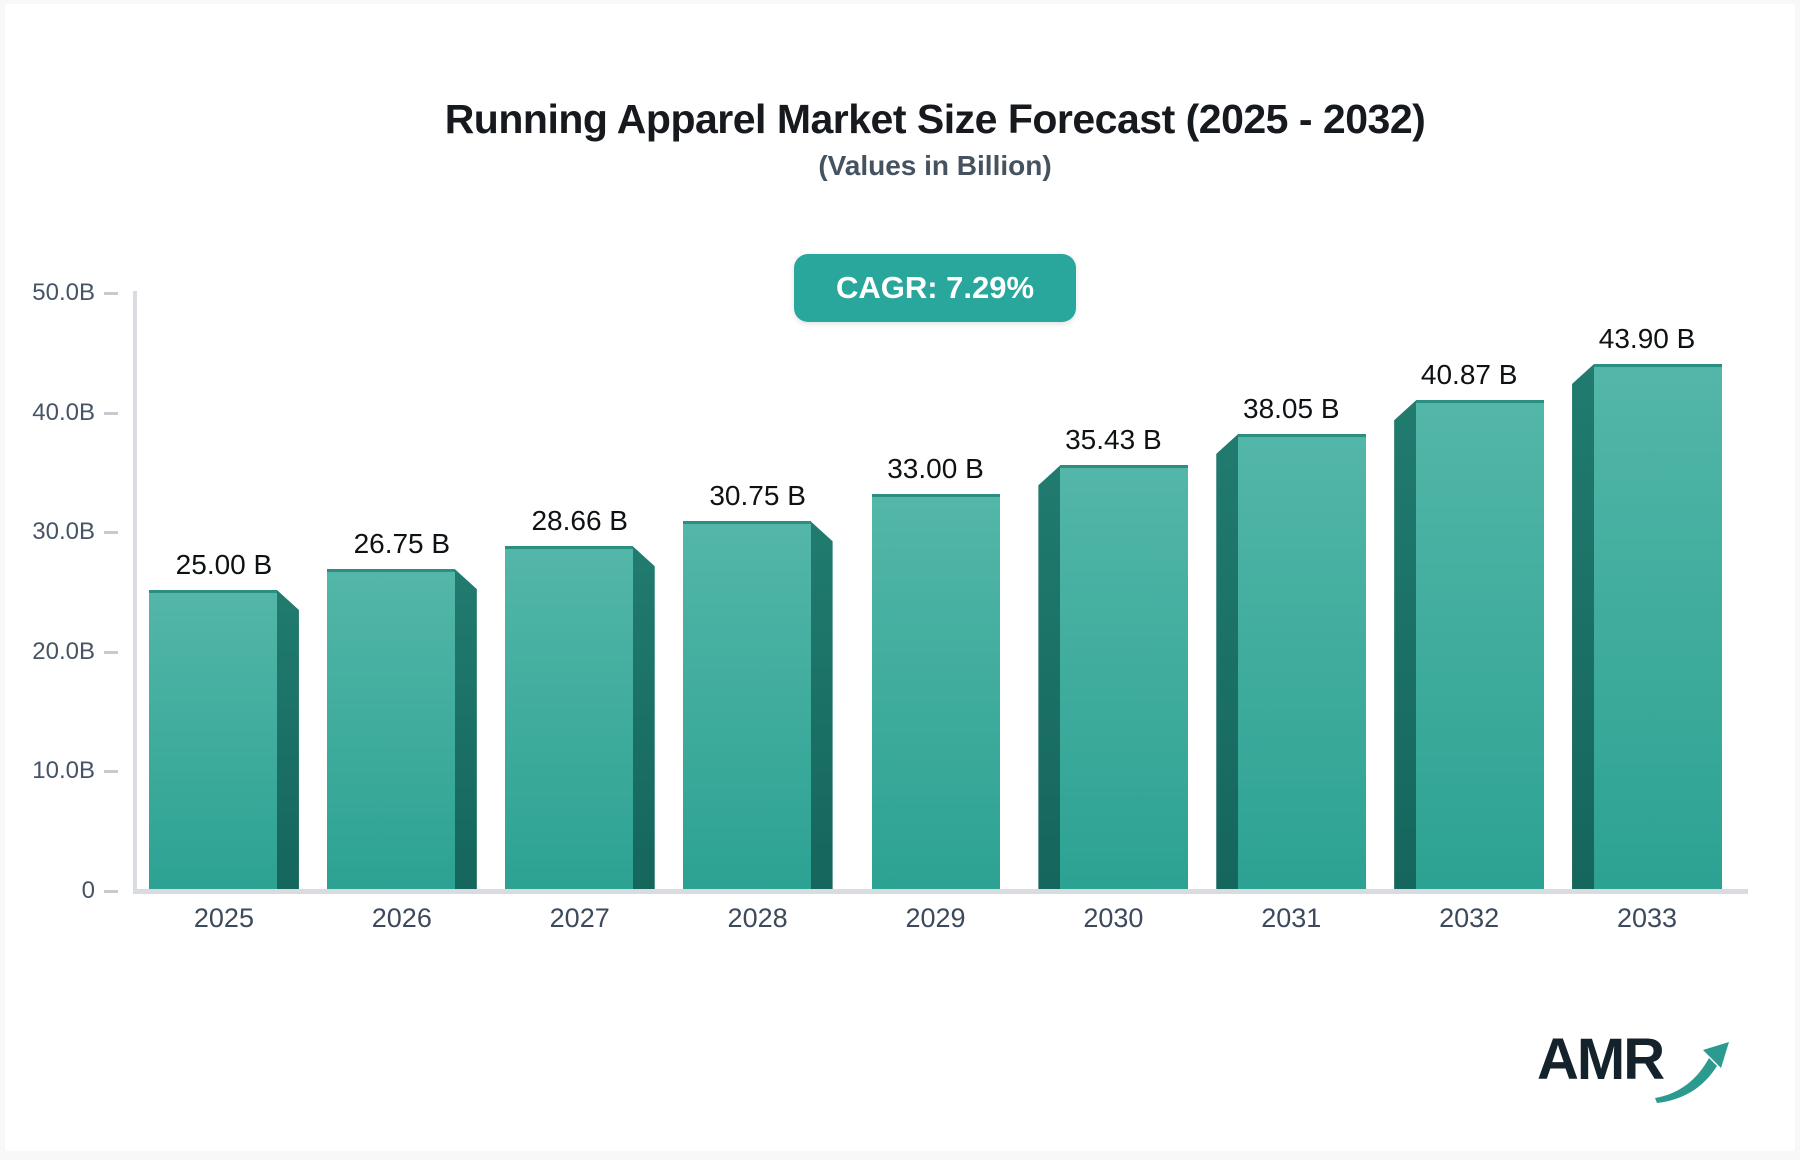  What do you see at coordinates (1469, 375) in the screenshot?
I see `bar-value-label: 40.87 B` at bounding box center [1469, 375].